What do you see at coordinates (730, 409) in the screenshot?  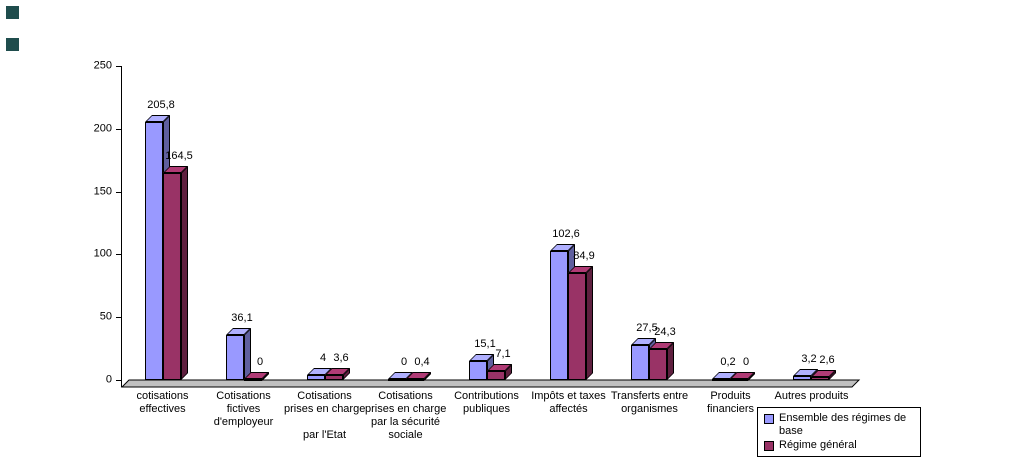 I see `x-axis-label-line: financiers` at bounding box center [730, 409].